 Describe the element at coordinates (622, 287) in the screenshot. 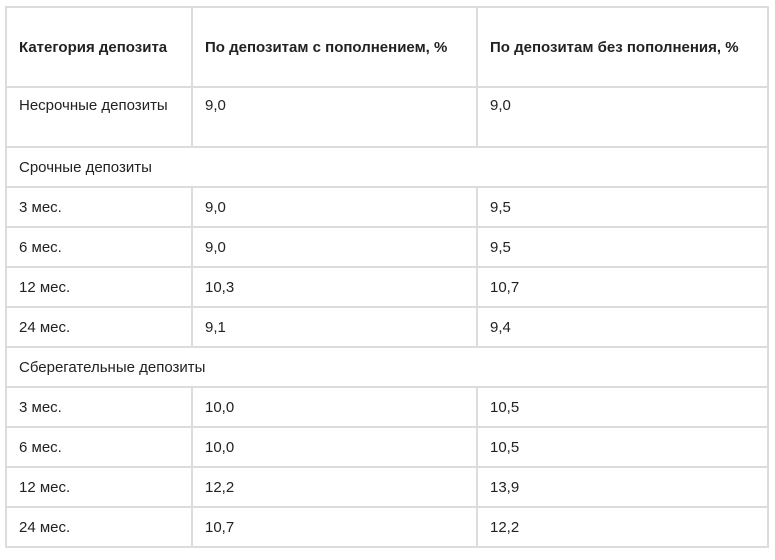

I see `cell-without-replenishment: 10,7` at that location.